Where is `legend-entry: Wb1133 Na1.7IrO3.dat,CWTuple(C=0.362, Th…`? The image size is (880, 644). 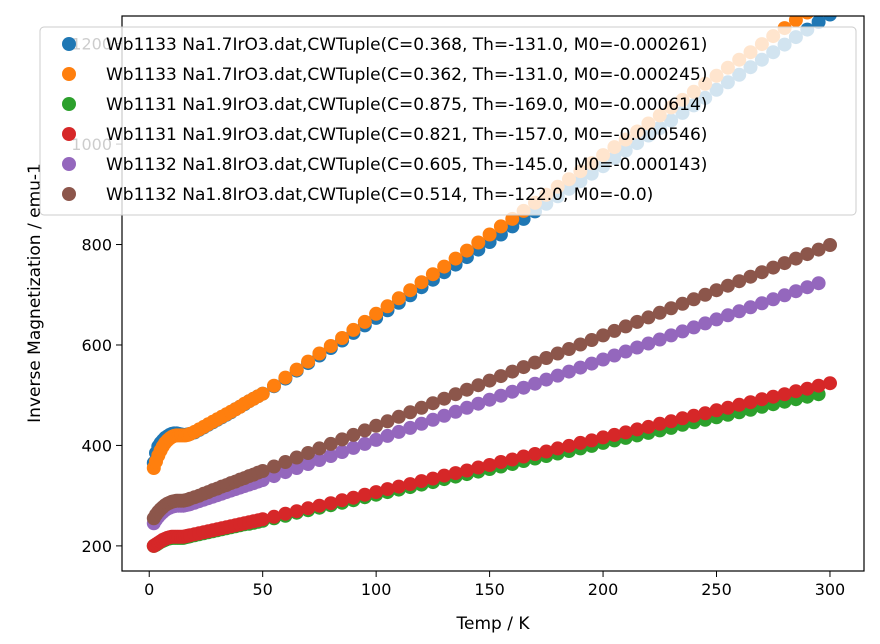
legend-entry: Wb1133 Na1.7IrO3.dat,CWTuple(C=0.362, Th… is located at coordinates (406, 75).